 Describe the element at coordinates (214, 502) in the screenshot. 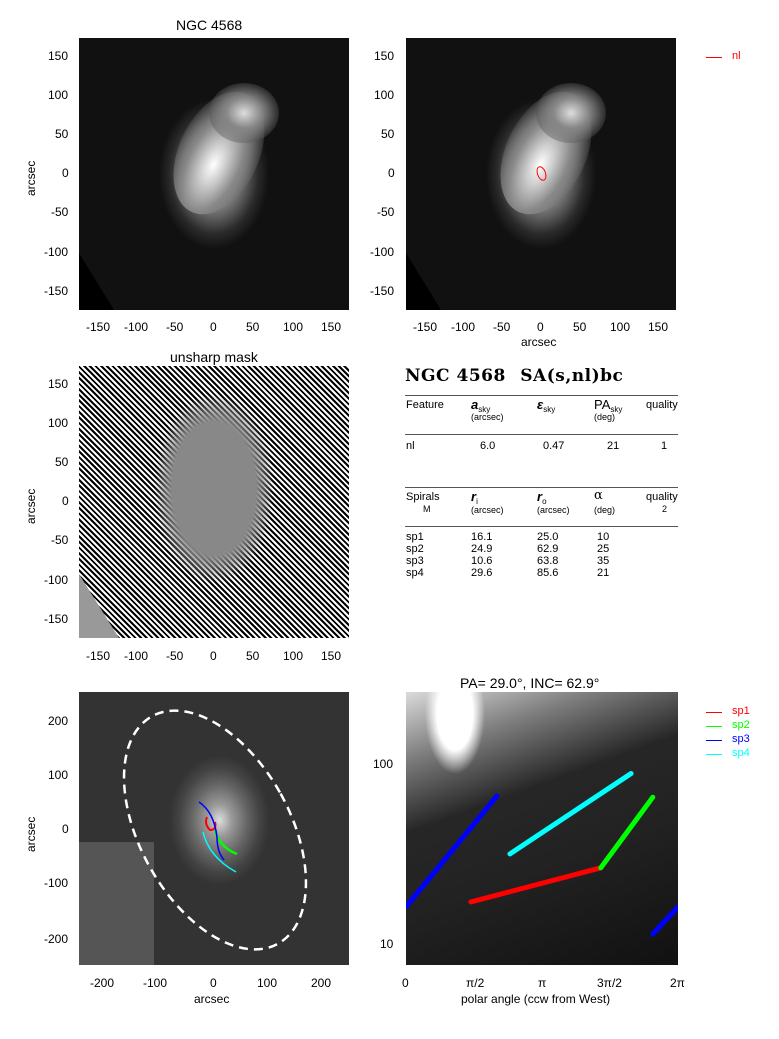

I see `unsharp-mask-image` at that location.